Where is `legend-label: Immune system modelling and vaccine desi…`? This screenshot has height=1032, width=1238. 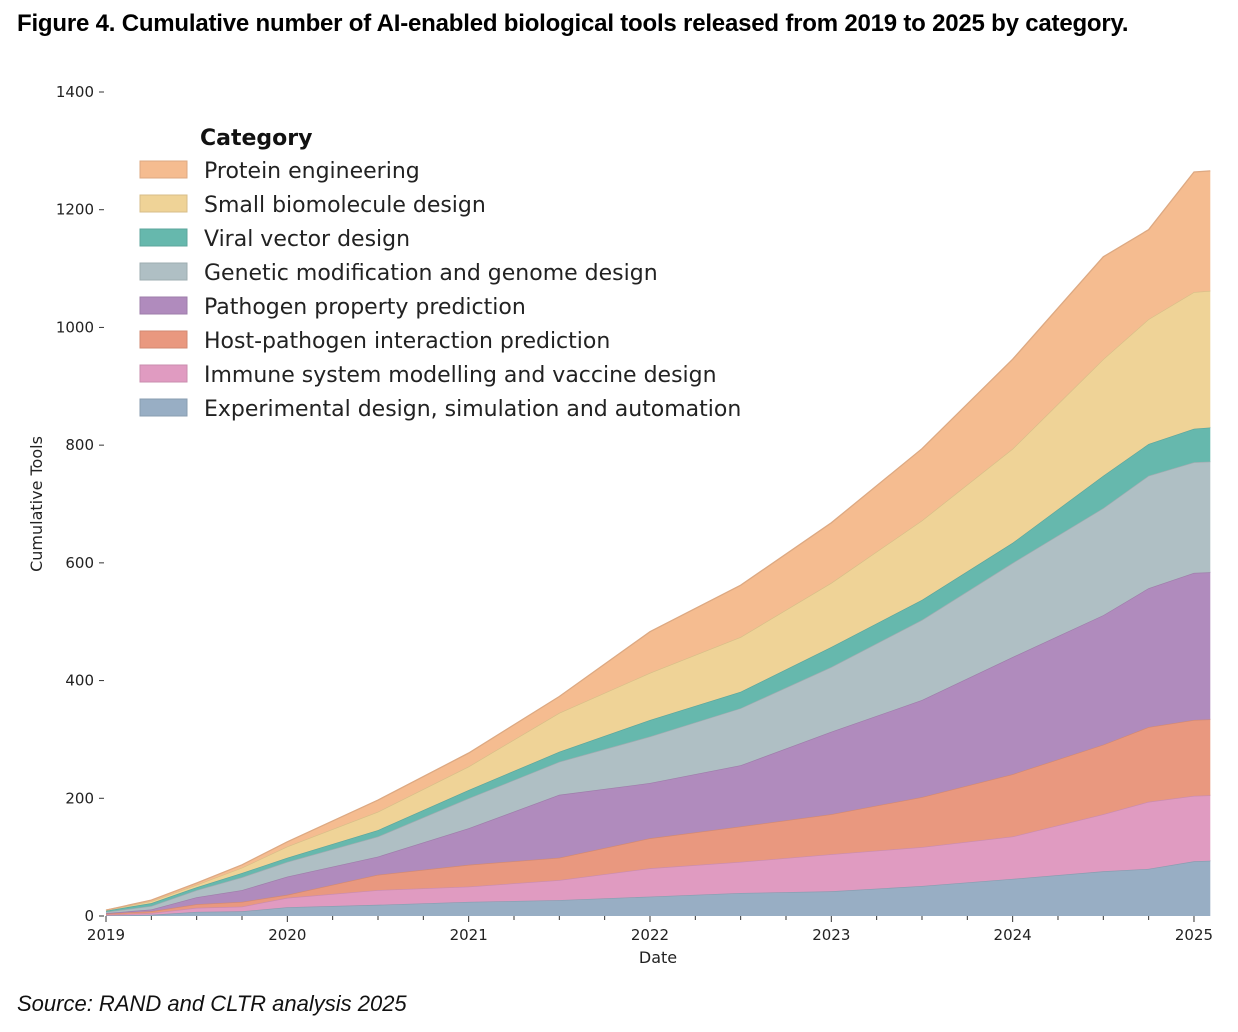 legend-label: Immune system modelling and vaccine desi… is located at coordinates (460, 375).